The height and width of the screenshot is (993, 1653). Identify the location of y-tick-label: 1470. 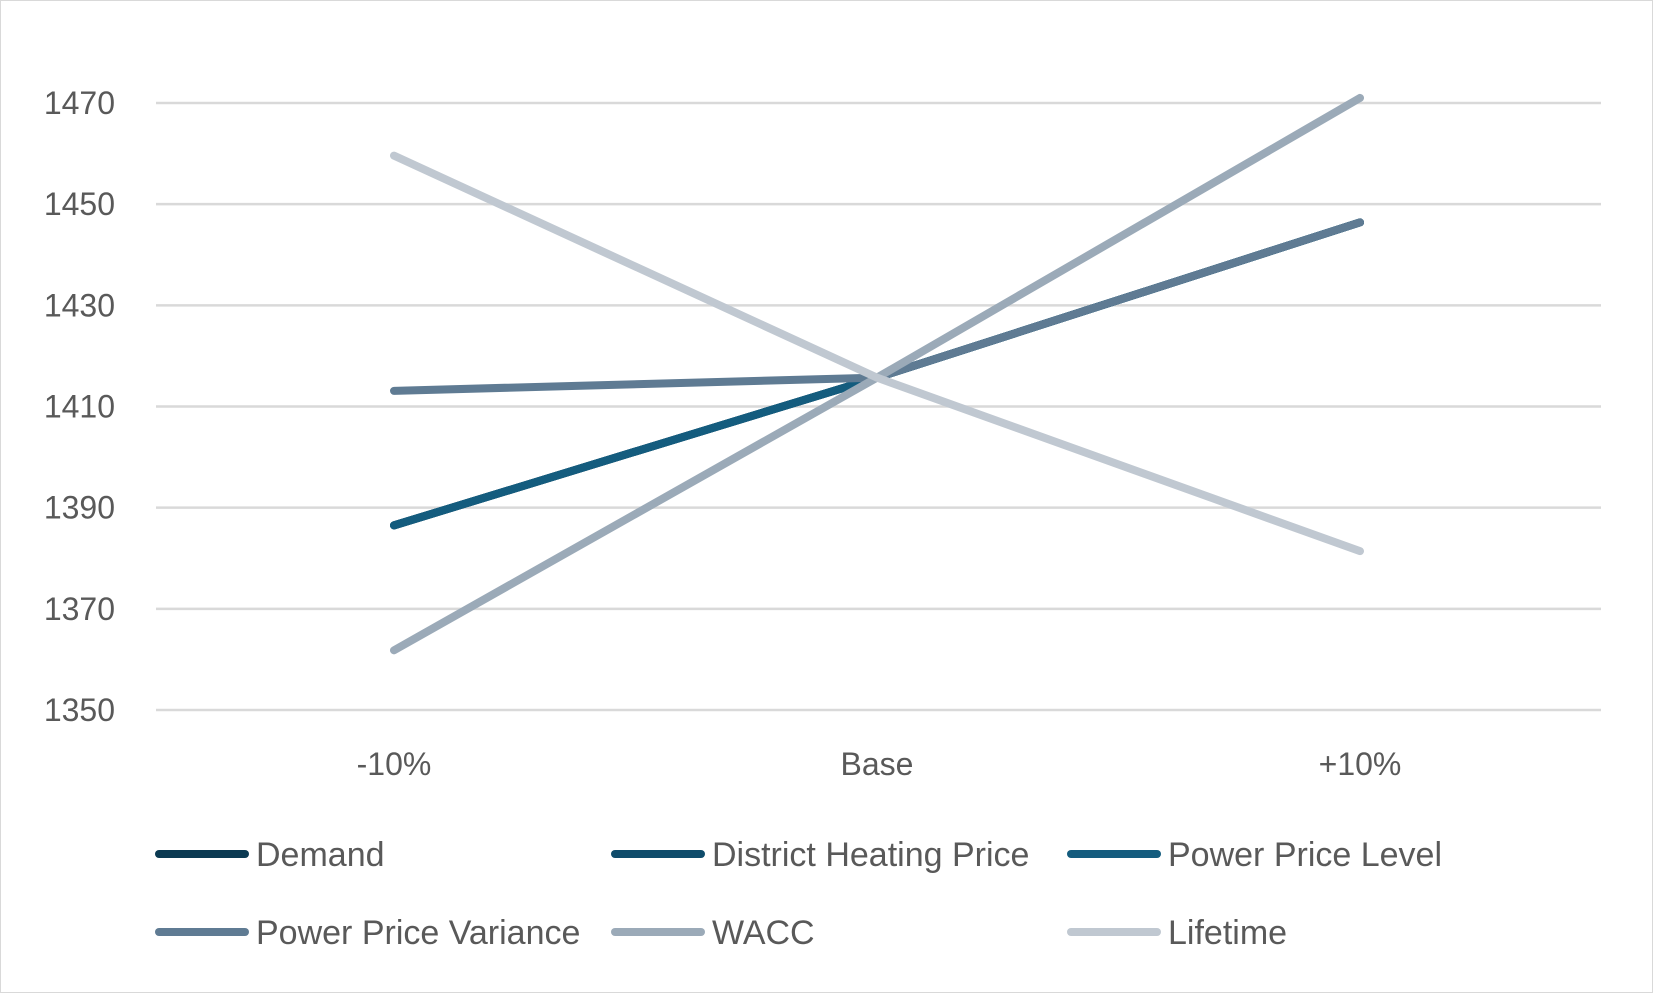
(79, 103).